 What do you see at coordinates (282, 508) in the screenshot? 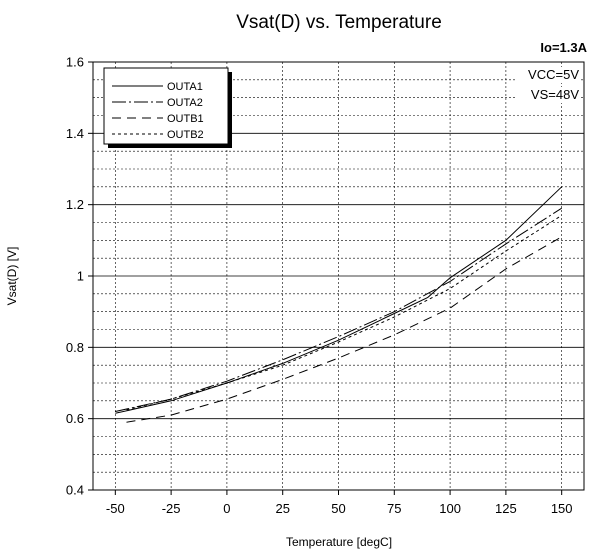
I see `x-tick-label: 25` at bounding box center [282, 508].